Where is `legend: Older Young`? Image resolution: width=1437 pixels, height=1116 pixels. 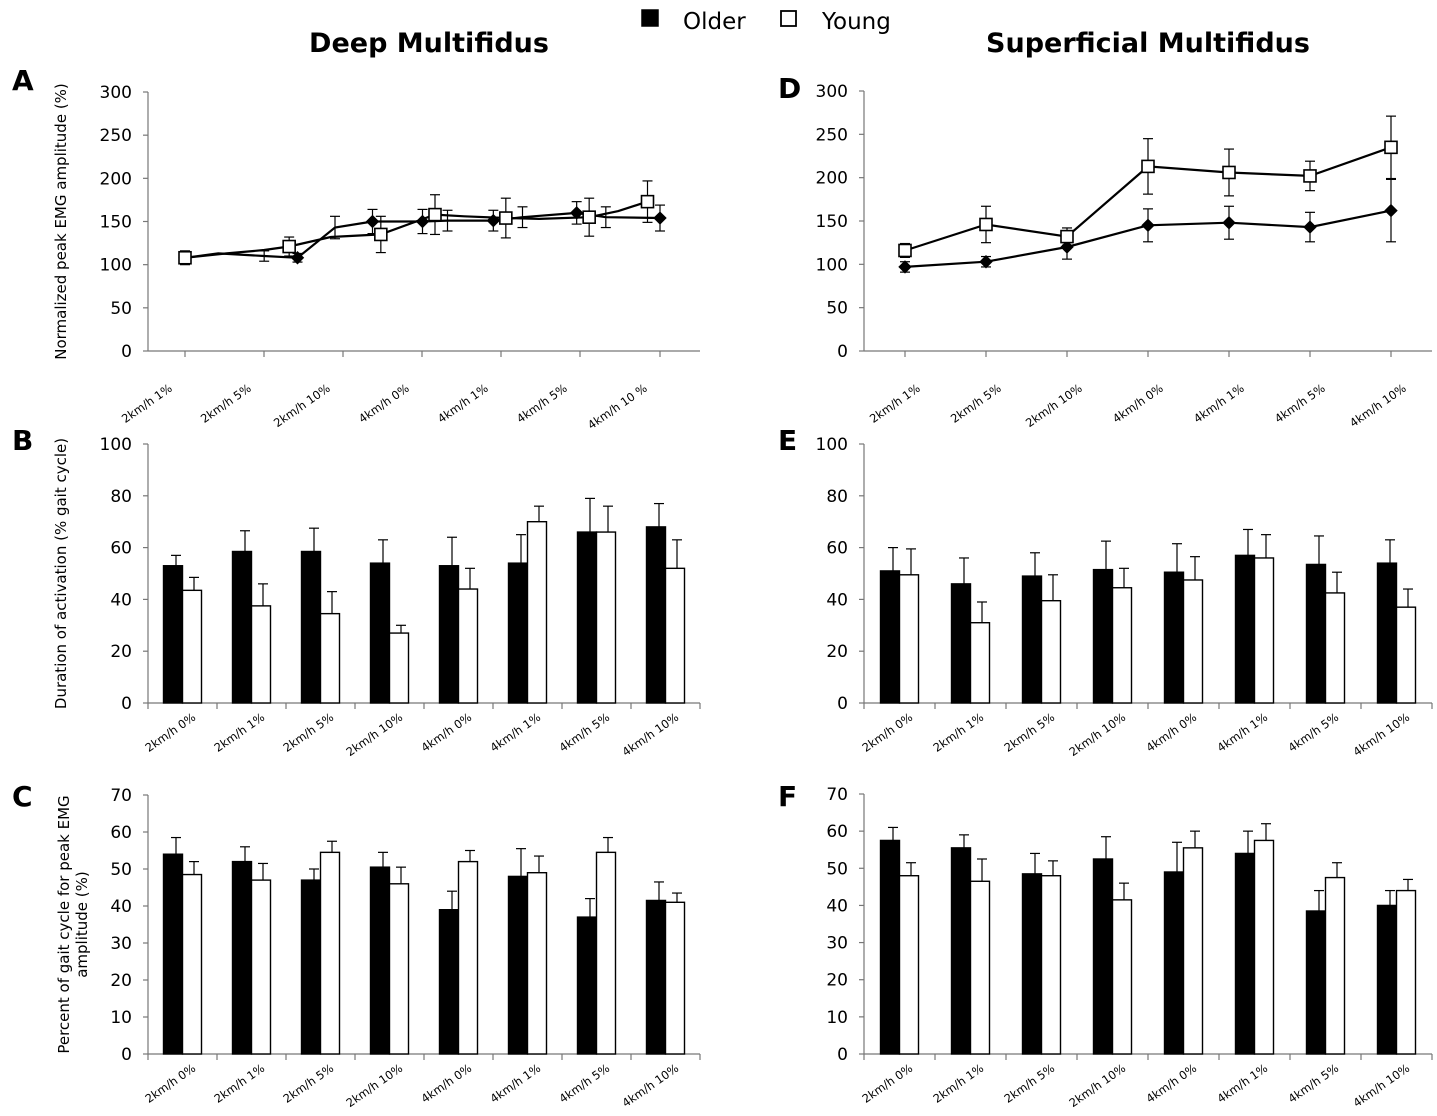 legend: Older Young is located at coordinates (766, 22).